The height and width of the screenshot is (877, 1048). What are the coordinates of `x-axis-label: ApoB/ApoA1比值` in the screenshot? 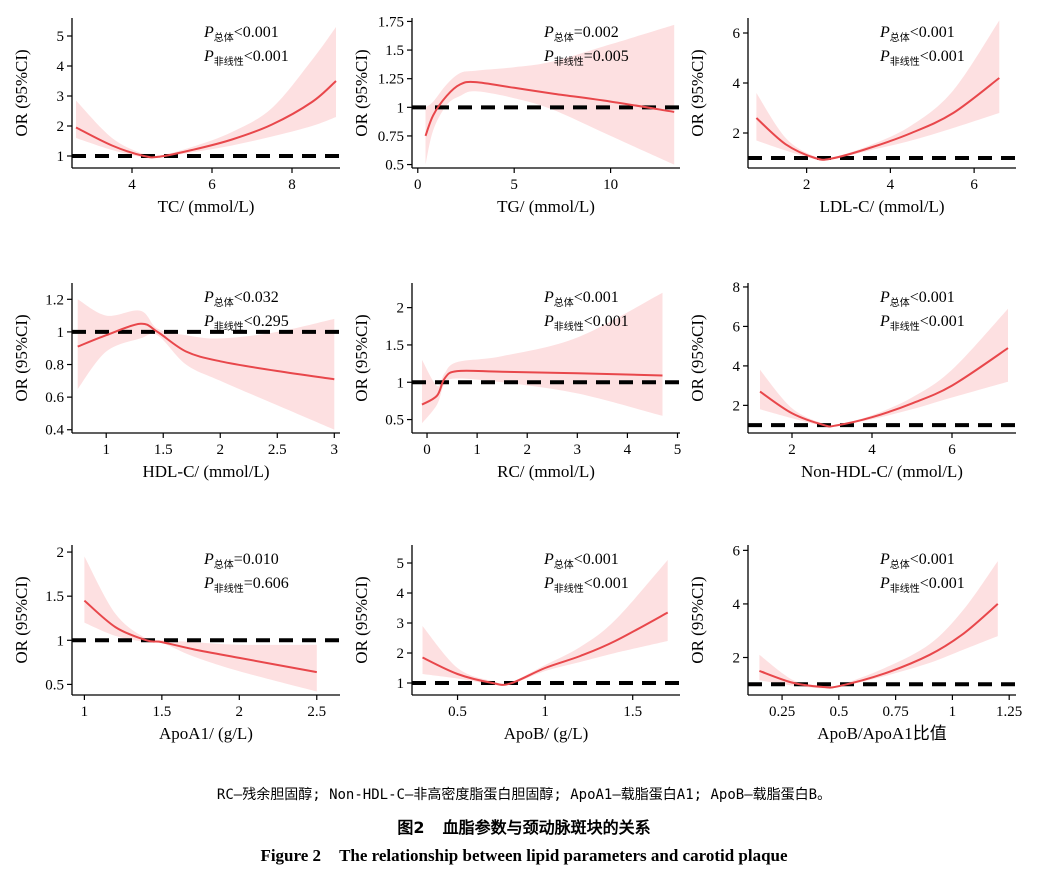 It's located at (881, 733).